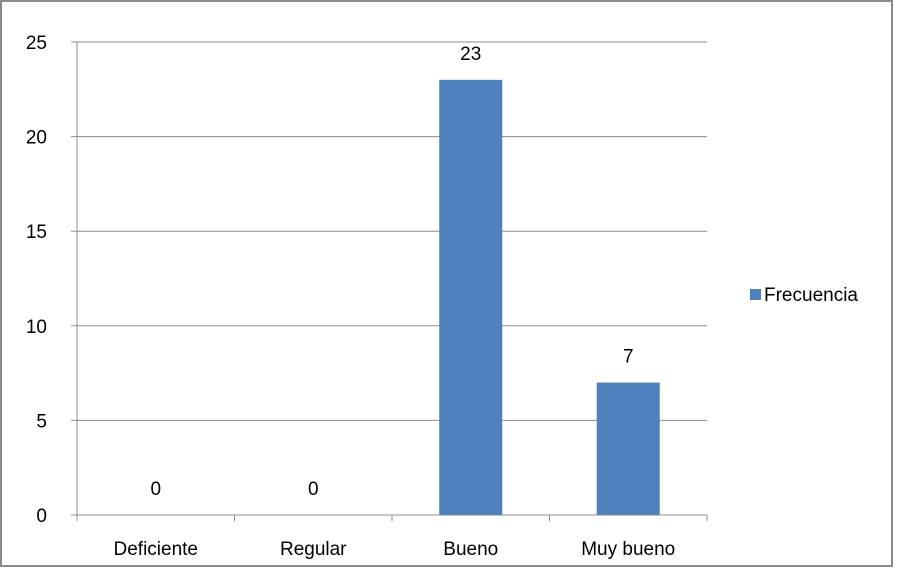 This screenshot has width=898, height=572. I want to click on legend: Frecuencia, so click(804, 295).